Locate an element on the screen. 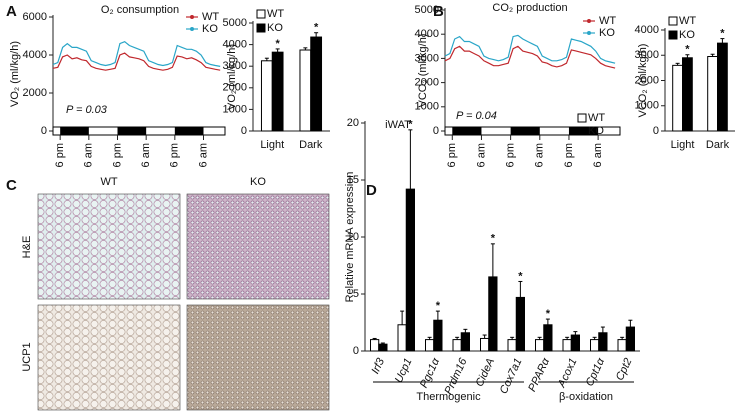 This screenshot has height=411, width=754. x-tick-label: Cpt1α is located at coordinates (596, 372).